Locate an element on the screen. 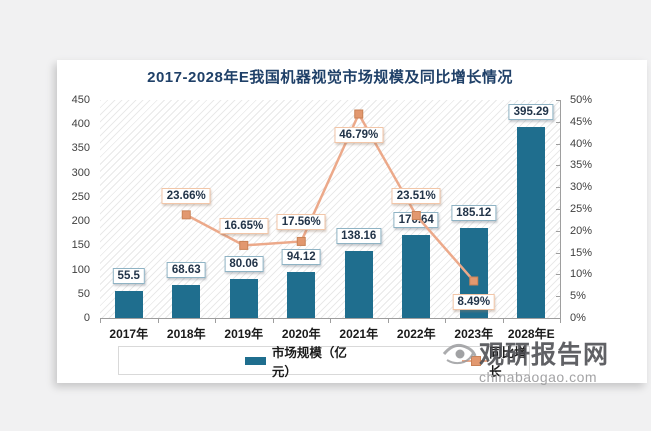  bar-value-label: 55.5 is located at coordinates (128, 276).